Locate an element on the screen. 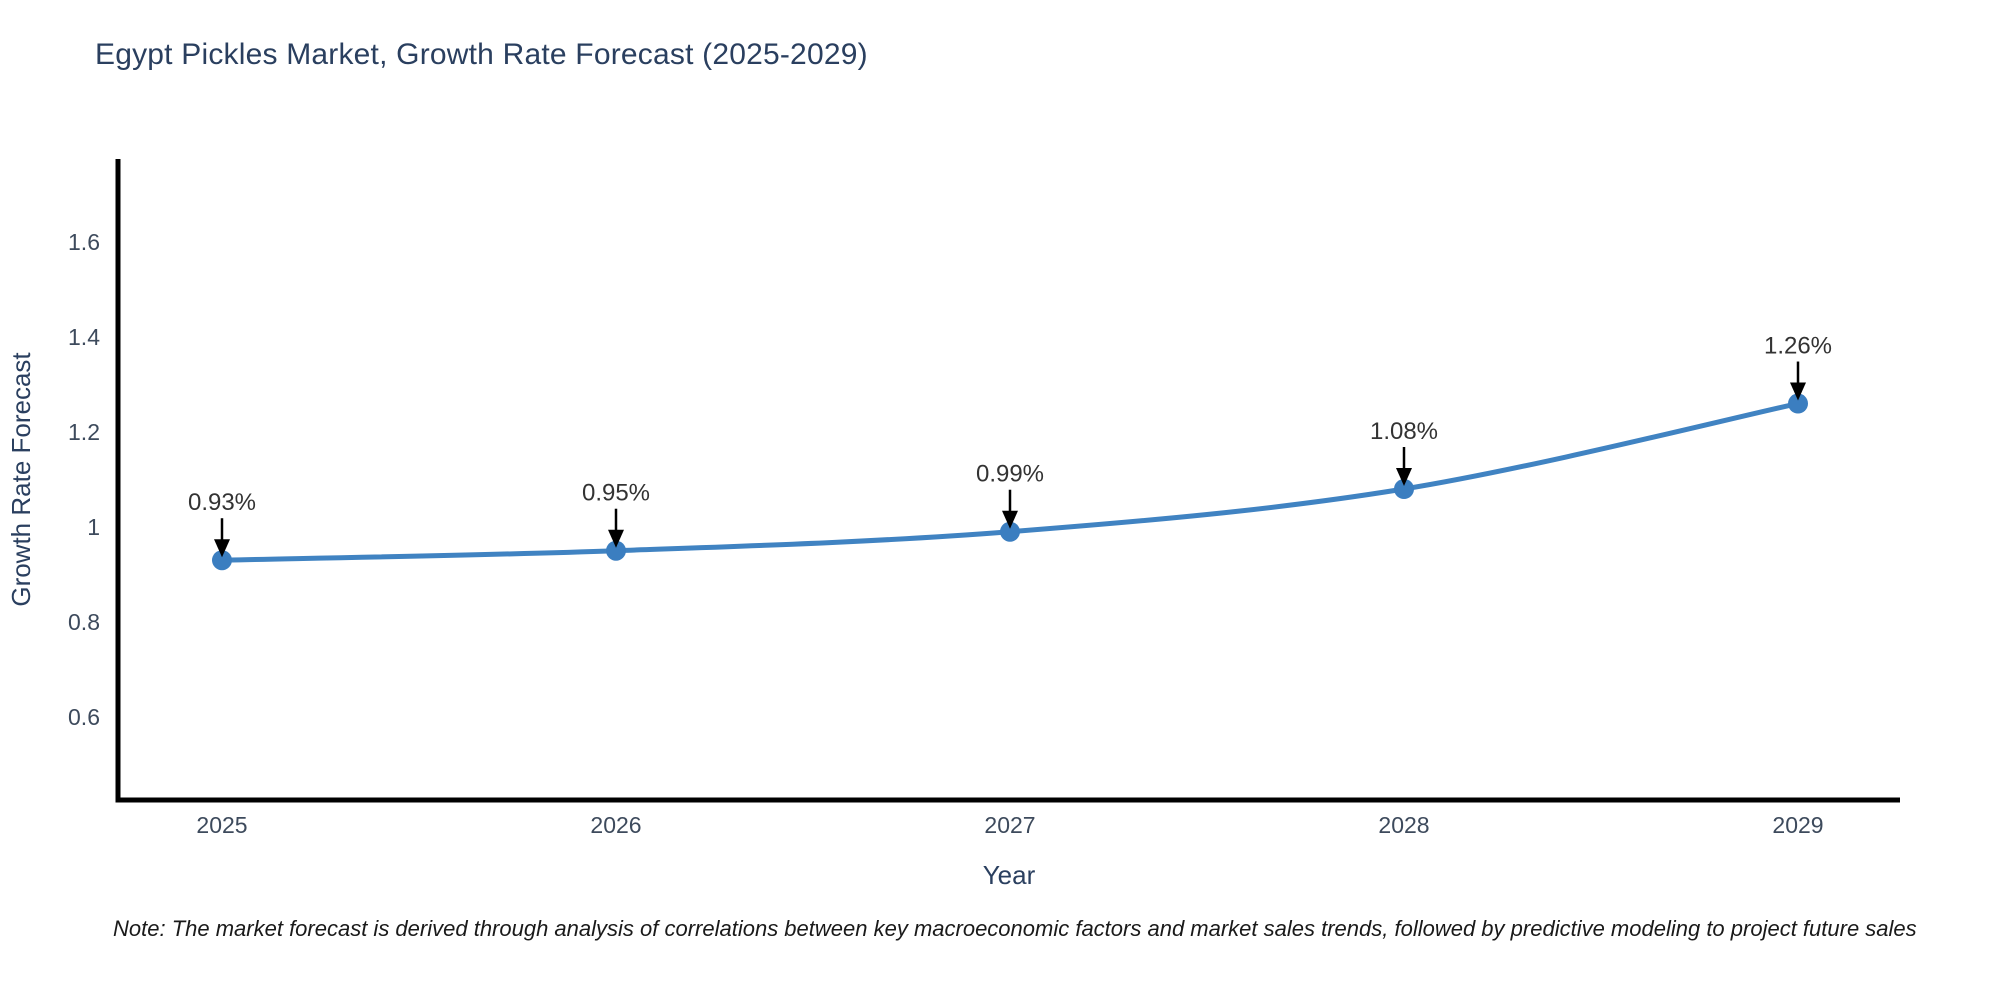  point-value-label: 0.99% is located at coordinates (1010, 474).